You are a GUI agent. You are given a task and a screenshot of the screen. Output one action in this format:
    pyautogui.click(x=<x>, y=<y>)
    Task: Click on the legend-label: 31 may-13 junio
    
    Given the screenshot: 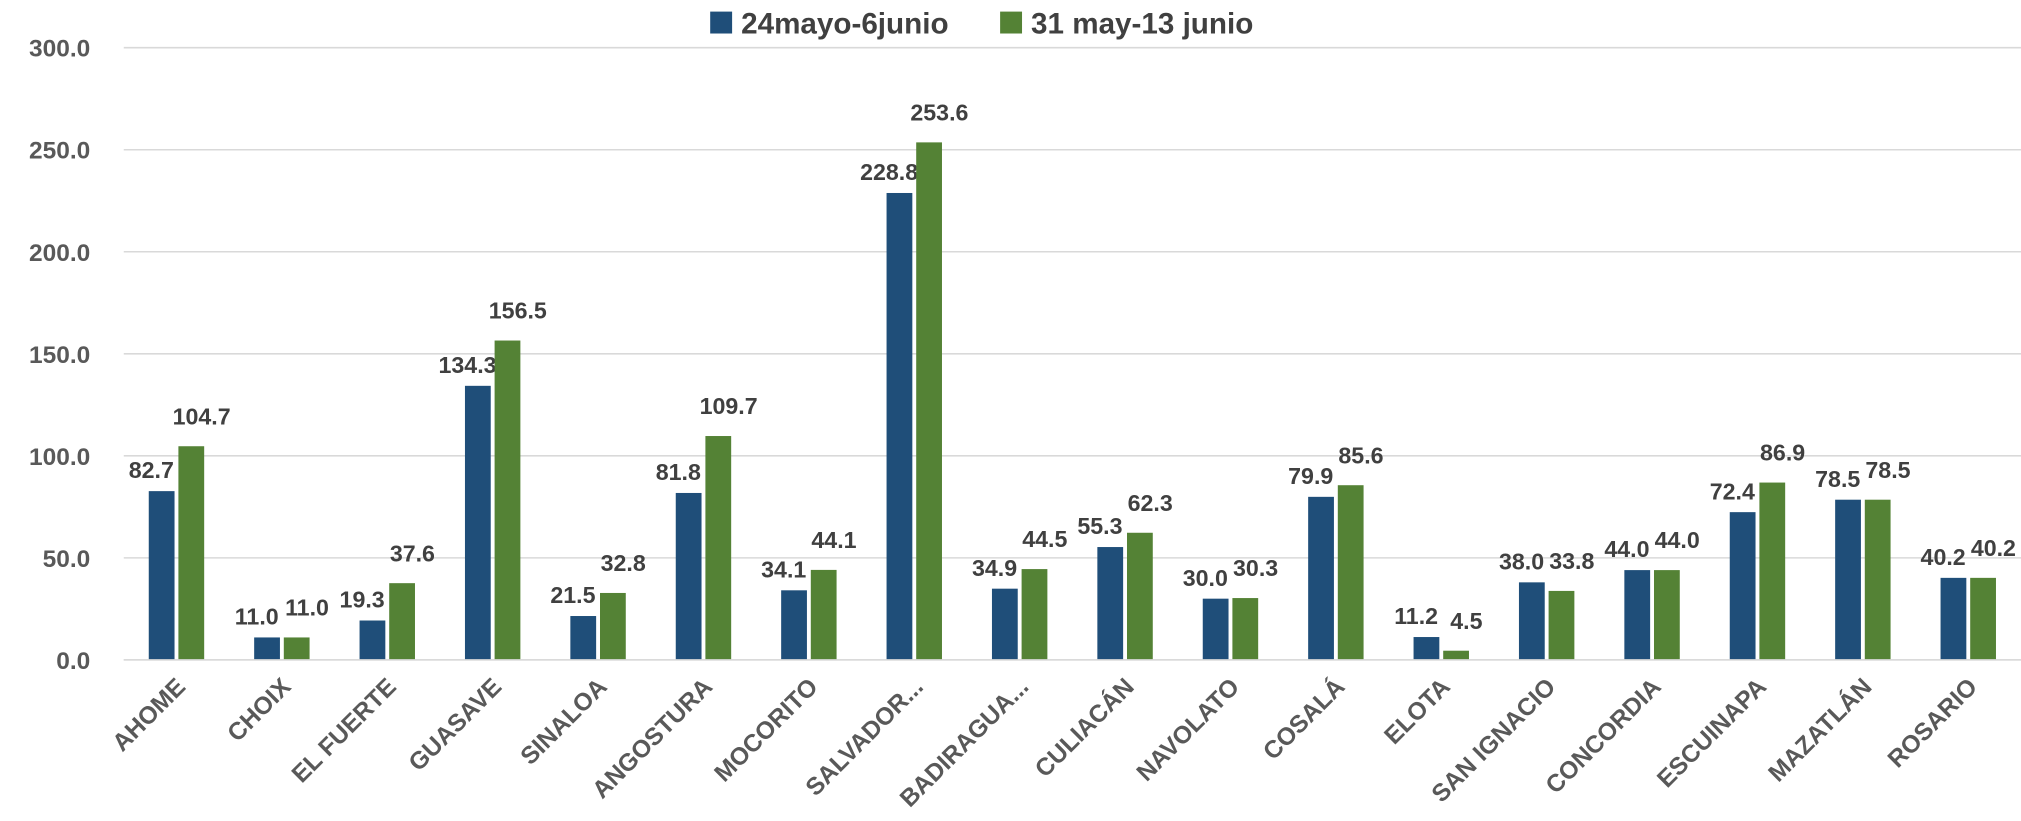 What is the action you would take?
    pyautogui.click(x=1142, y=24)
    